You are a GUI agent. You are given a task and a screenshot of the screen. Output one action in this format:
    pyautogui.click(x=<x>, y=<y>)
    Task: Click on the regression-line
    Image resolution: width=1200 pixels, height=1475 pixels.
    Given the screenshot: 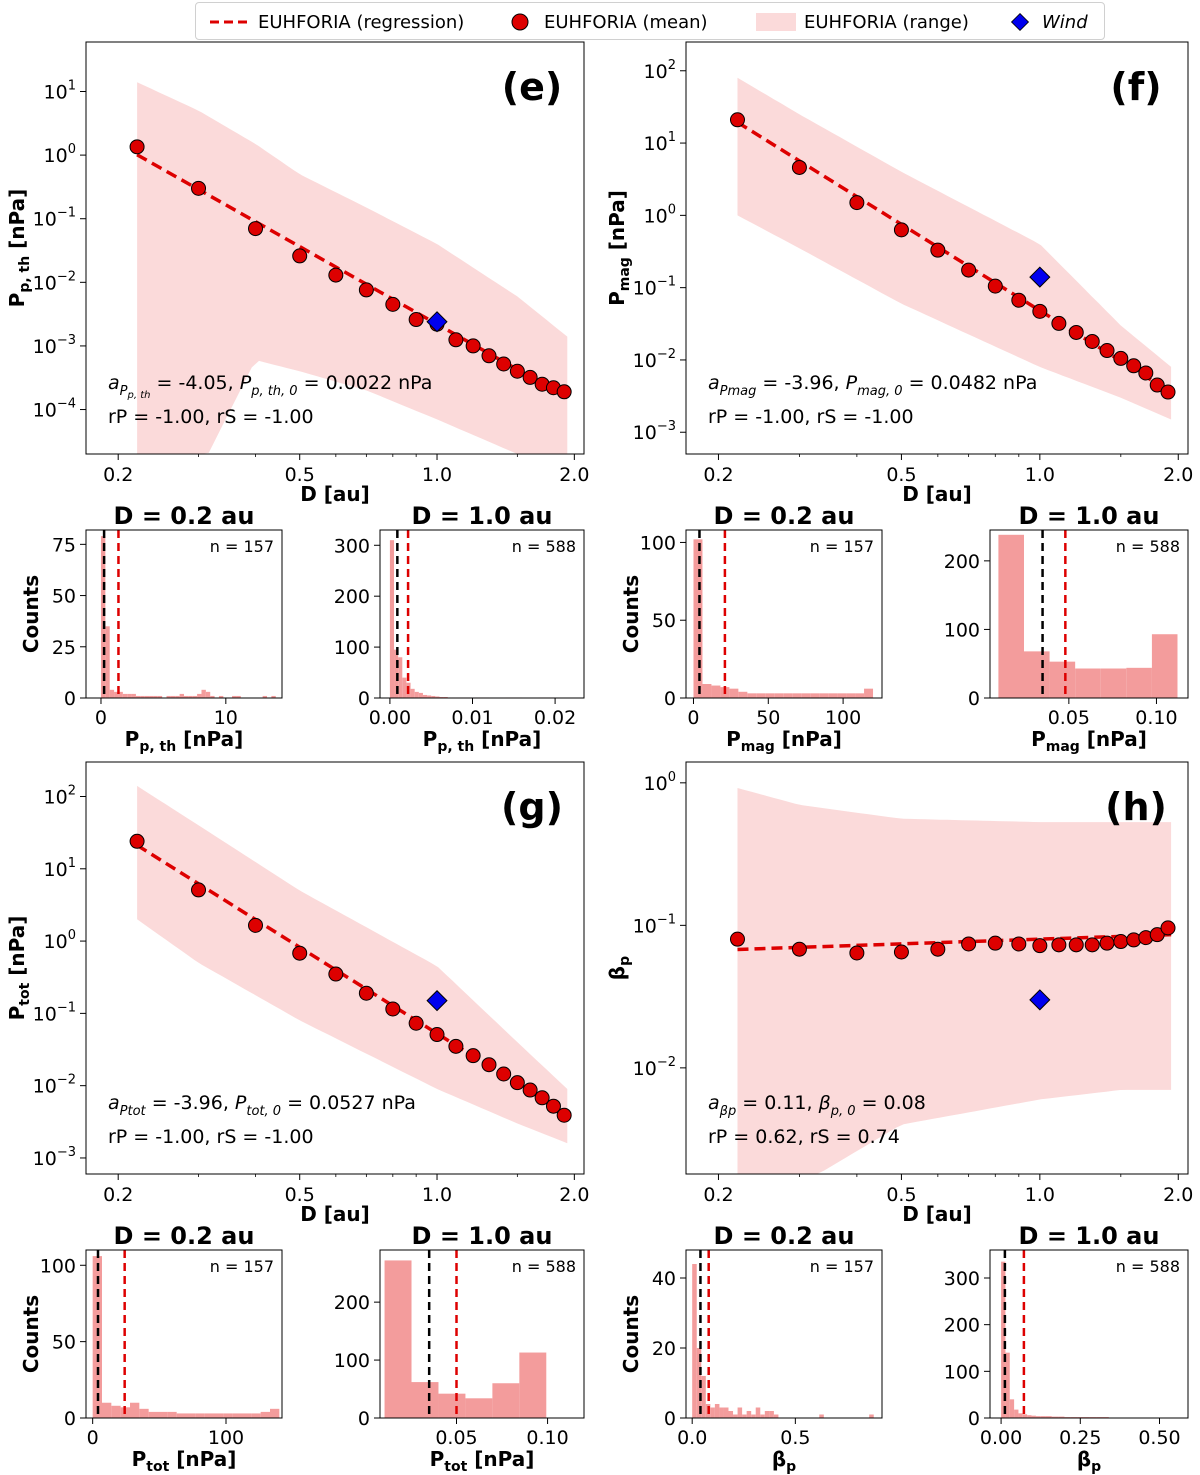 What is the action you would take?
    pyautogui.click(x=954, y=942)
    